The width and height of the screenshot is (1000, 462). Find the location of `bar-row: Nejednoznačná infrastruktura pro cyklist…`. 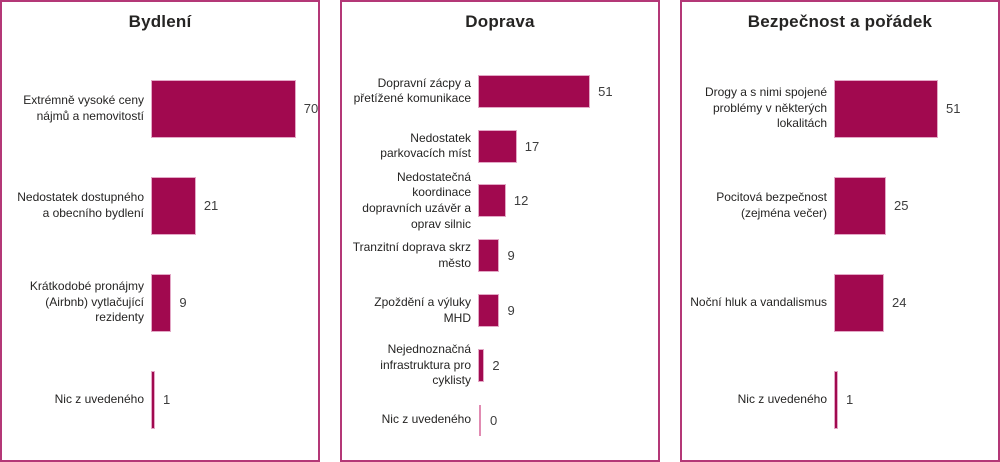

bar-row: Nejednoznačná infrastruktura pro cyklist… is located at coordinates (500, 365).